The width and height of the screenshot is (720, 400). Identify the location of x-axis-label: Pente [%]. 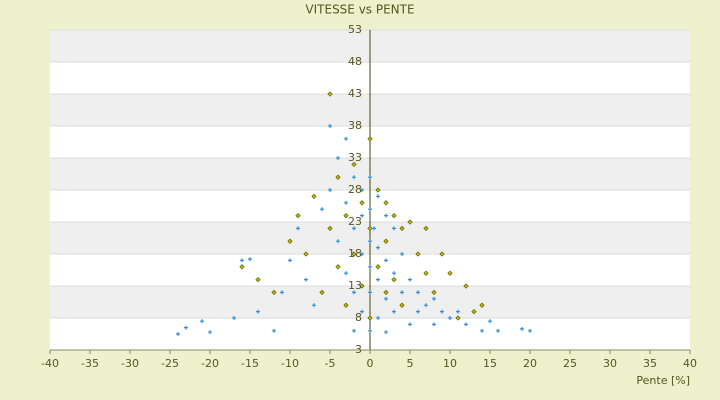
(663, 380).